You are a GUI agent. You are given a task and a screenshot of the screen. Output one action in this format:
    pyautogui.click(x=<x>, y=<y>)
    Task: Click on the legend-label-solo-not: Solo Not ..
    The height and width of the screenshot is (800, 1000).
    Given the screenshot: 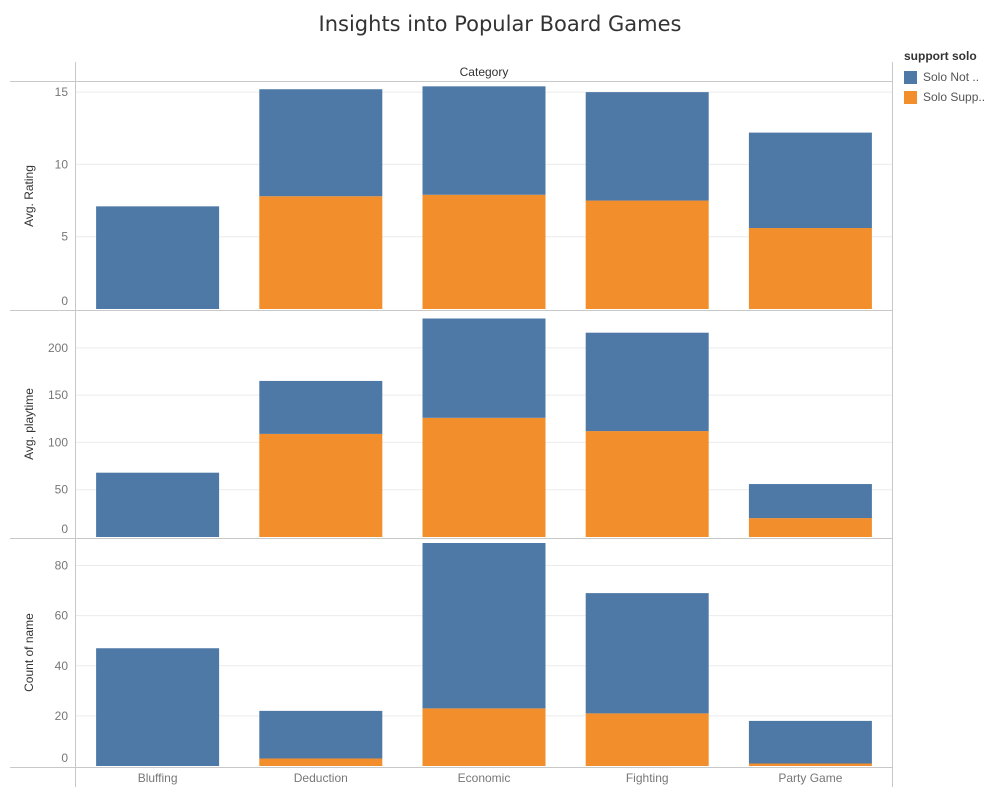 What is the action you would take?
    pyautogui.click(x=951, y=77)
    